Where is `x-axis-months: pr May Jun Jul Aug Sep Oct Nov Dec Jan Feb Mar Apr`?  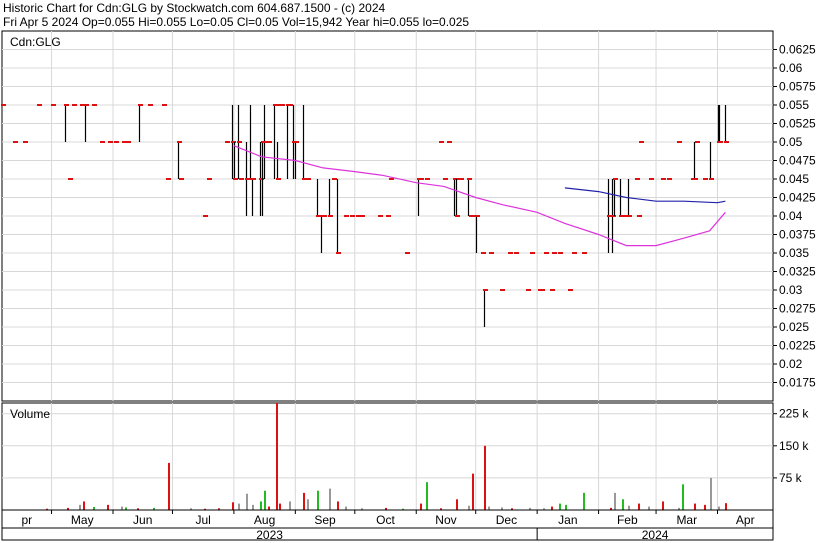 x-axis-months: pr May Jun Jul Aug Sep Oct Nov Dec Jan Feb Mar Apr is located at coordinates (388, 518).